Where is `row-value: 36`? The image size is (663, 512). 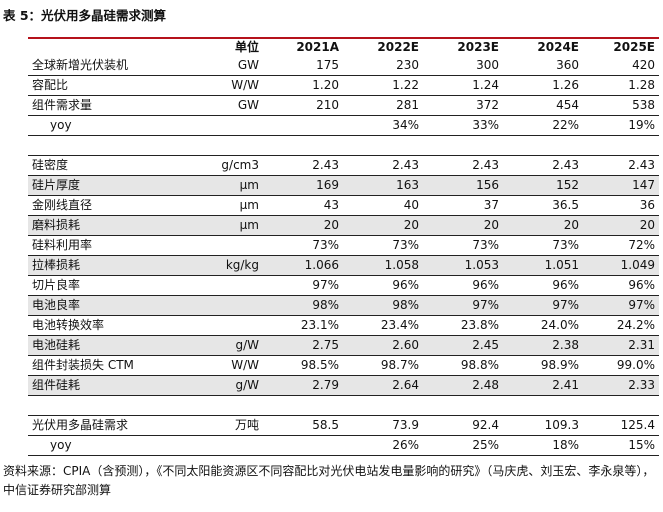 row-value: 36 is located at coordinates (621, 205).